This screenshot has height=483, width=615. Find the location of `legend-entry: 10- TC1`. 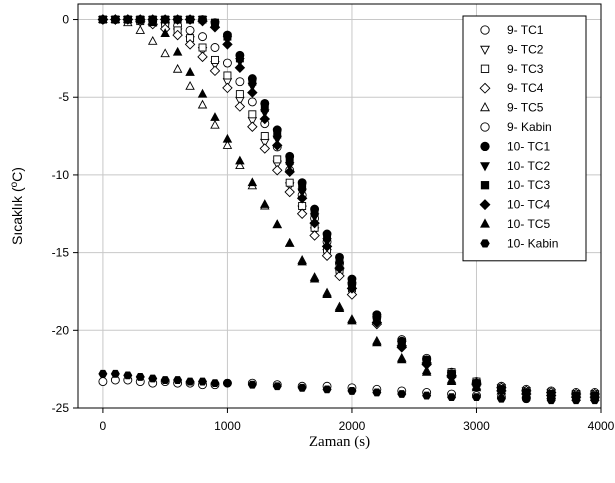

legend-entry: 10- TC1 is located at coordinates (515, 146).